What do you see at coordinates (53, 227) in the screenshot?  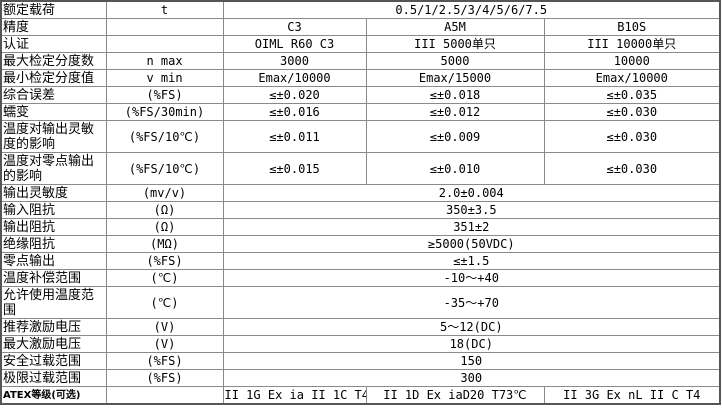 I see `param-name-cell: 输出阻抗` at bounding box center [53, 227].